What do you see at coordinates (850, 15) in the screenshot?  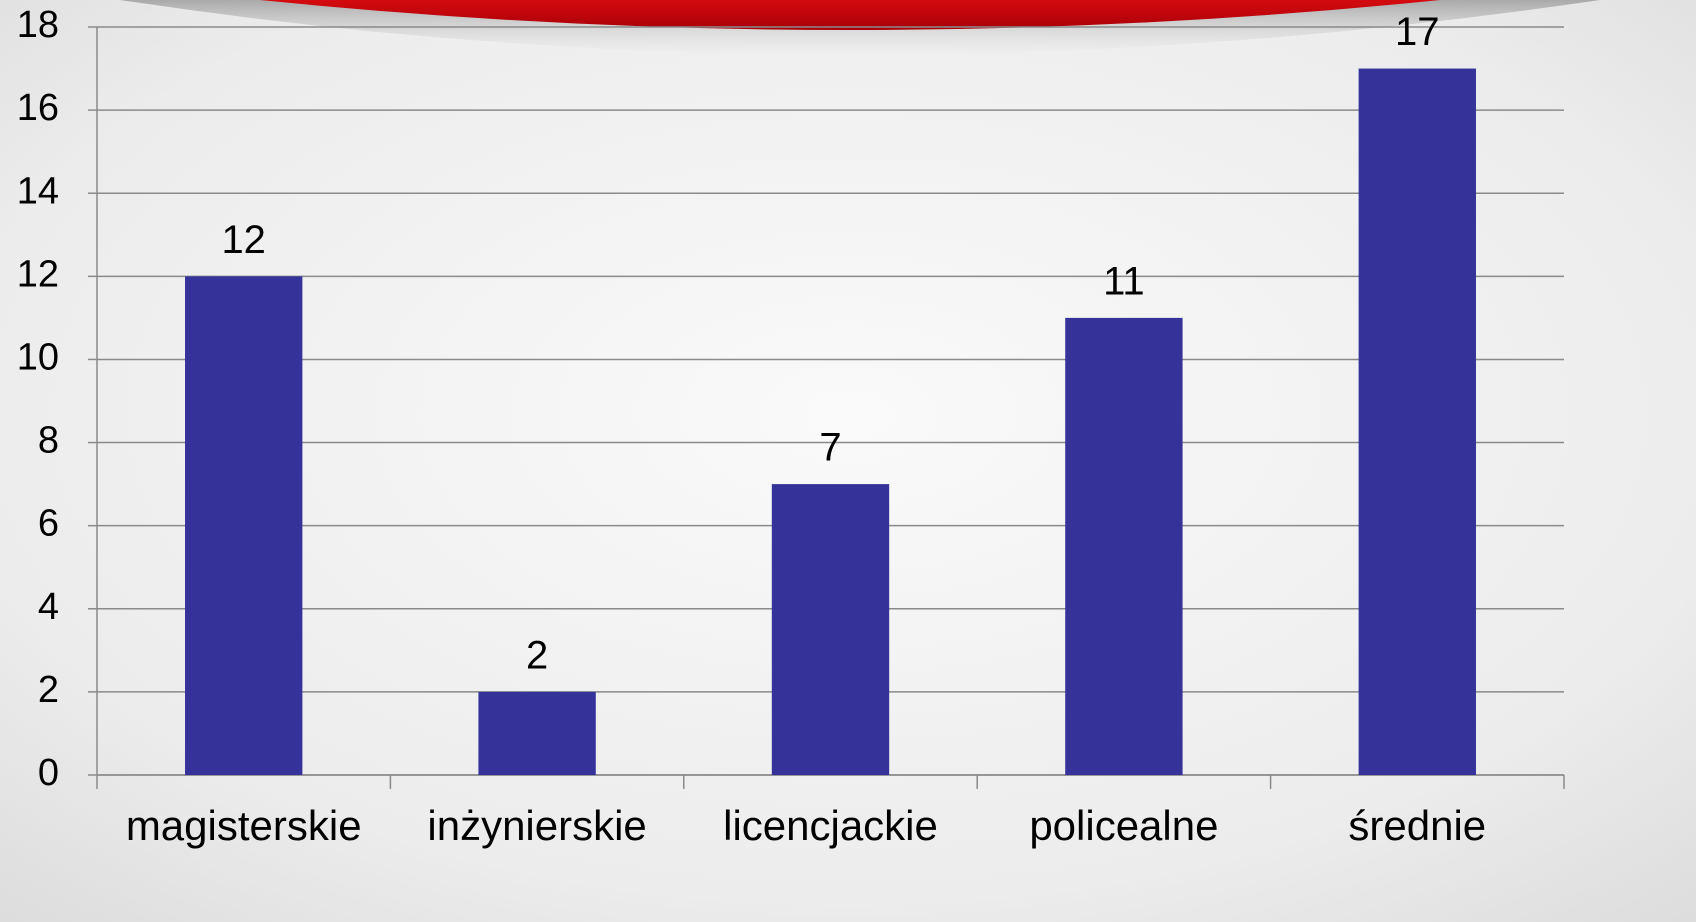 I see `decor-swoosh` at bounding box center [850, 15].